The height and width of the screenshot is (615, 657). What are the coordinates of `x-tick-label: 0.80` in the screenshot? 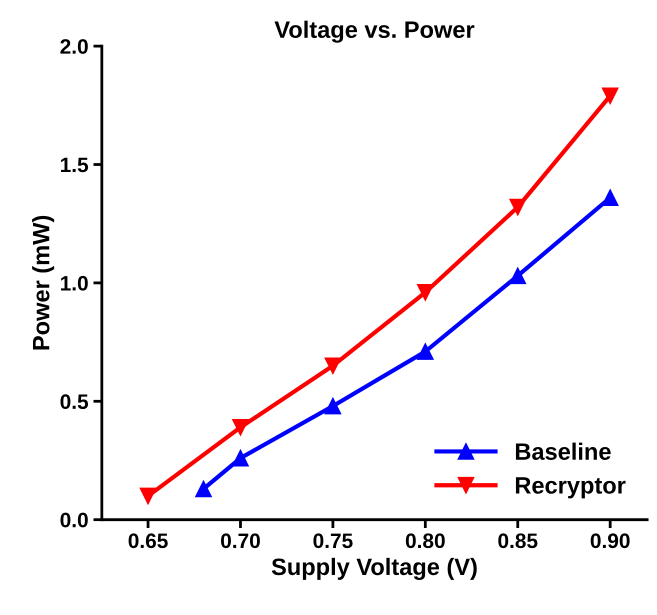 It's located at (425, 540).